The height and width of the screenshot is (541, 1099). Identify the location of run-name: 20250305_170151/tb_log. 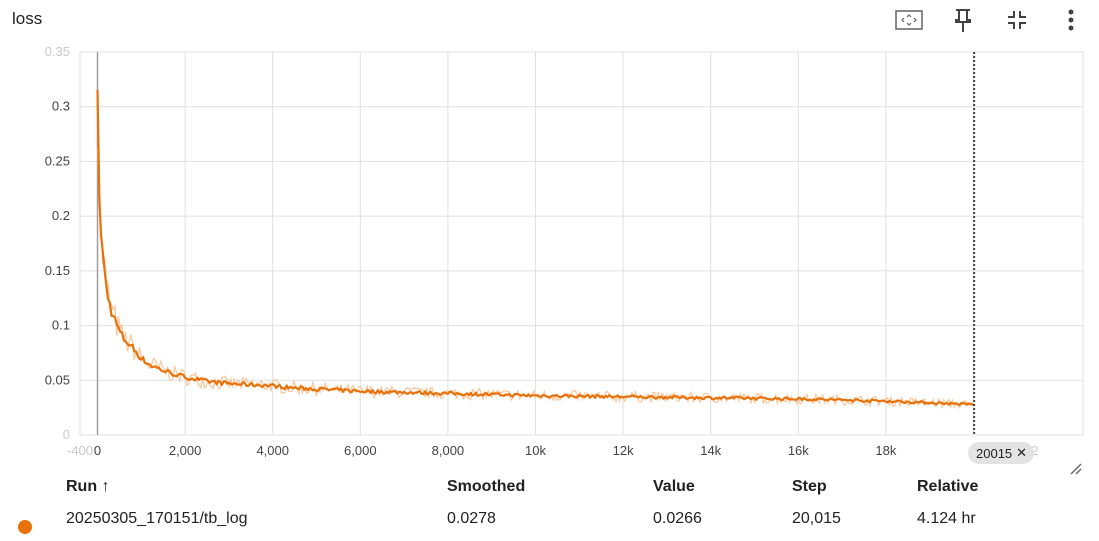
(157, 519).